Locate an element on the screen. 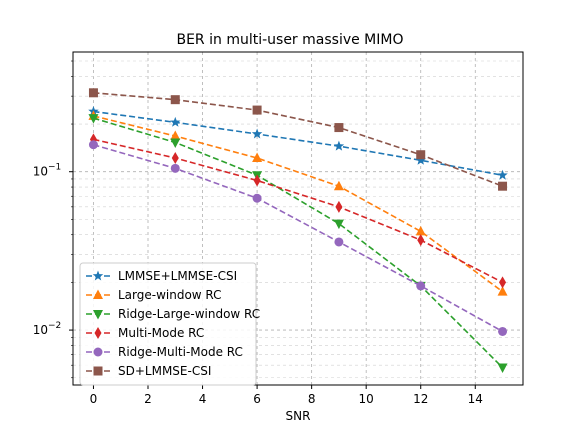  legend-label: SD+LMMSE-CSI is located at coordinates (164, 371).